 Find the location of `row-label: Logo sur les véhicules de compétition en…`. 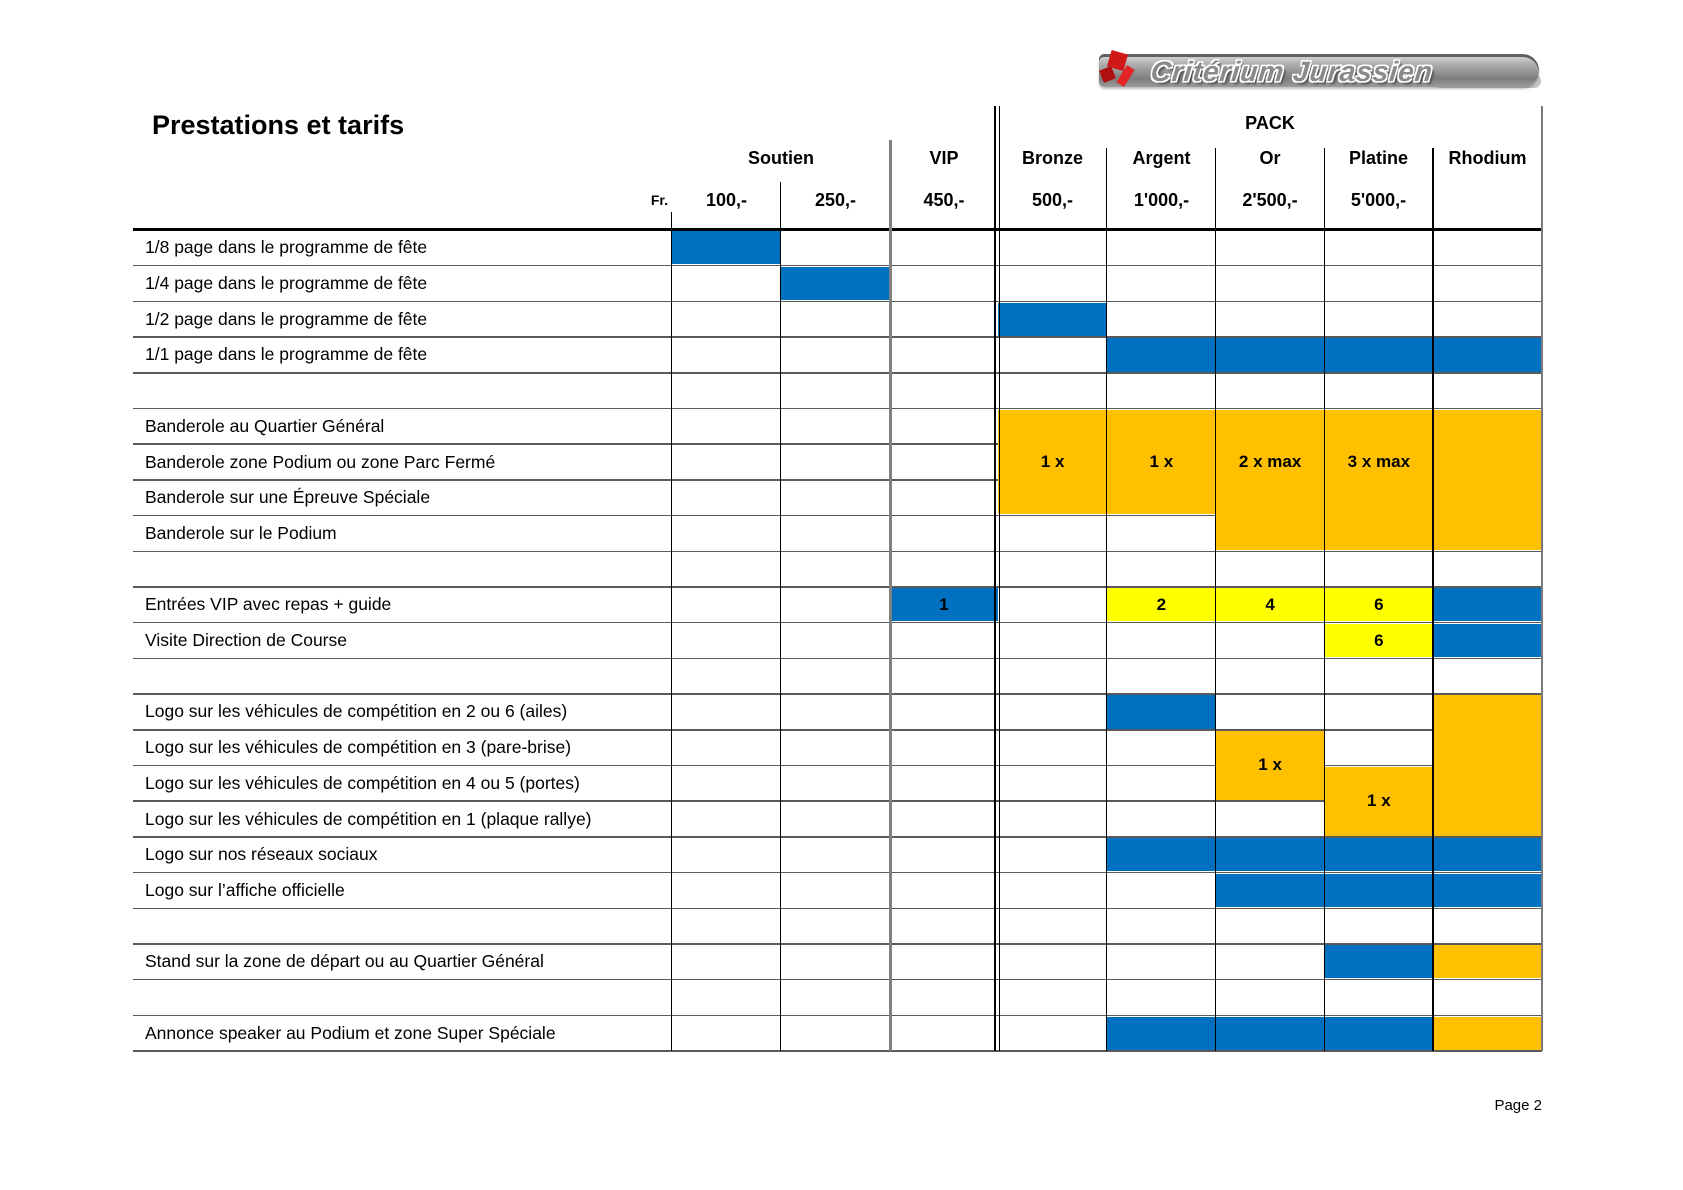

row-label: Logo sur les véhicules de compétition en… is located at coordinates (358, 747).